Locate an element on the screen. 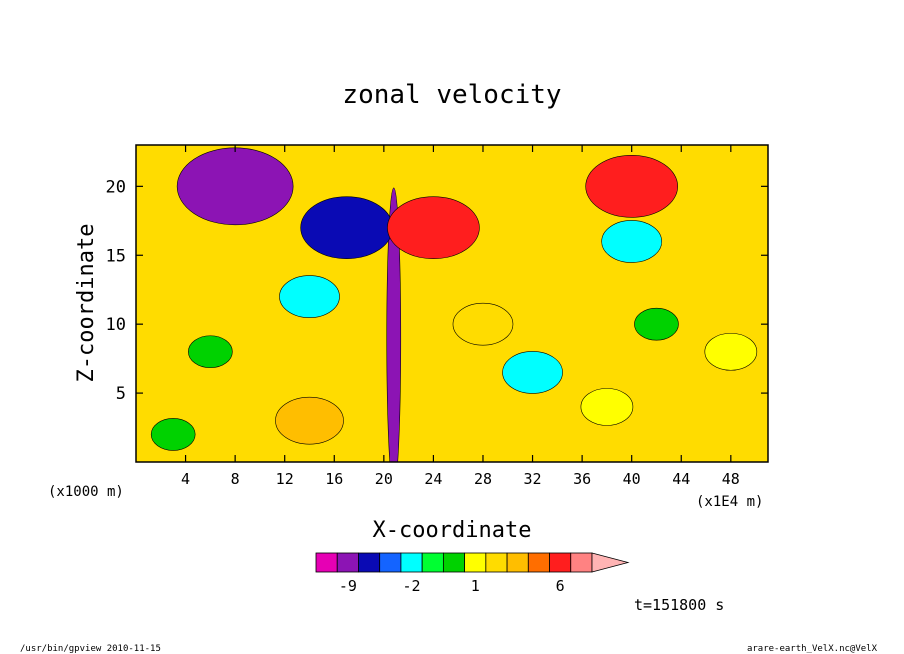 This screenshot has height=654, width=904. x-tick-label-28: 28 is located at coordinates (483, 479).